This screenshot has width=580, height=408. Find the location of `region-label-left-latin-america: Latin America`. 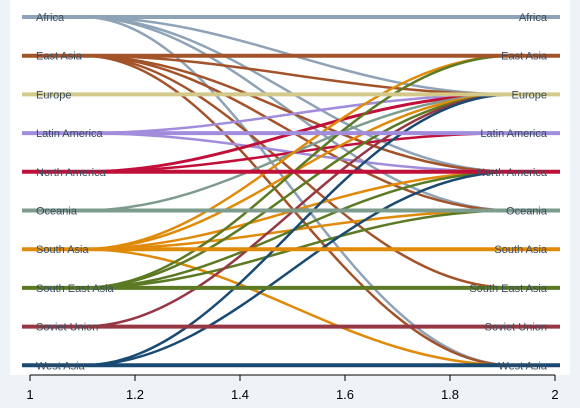

region-label-left-latin-america: Latin America is located at coordinates (70, 134).